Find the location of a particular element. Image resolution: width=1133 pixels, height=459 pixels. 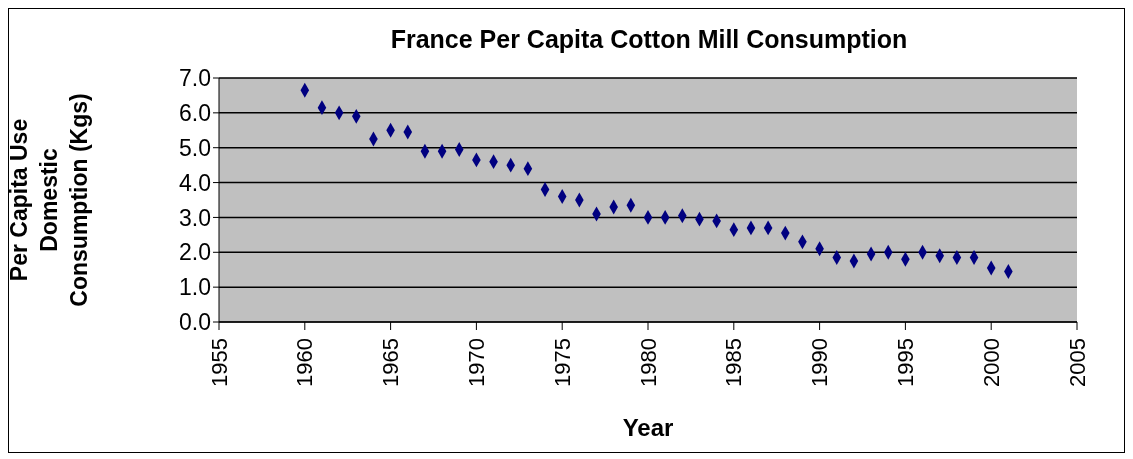

x-axis-title: Year is located at coordinates (648, 427).